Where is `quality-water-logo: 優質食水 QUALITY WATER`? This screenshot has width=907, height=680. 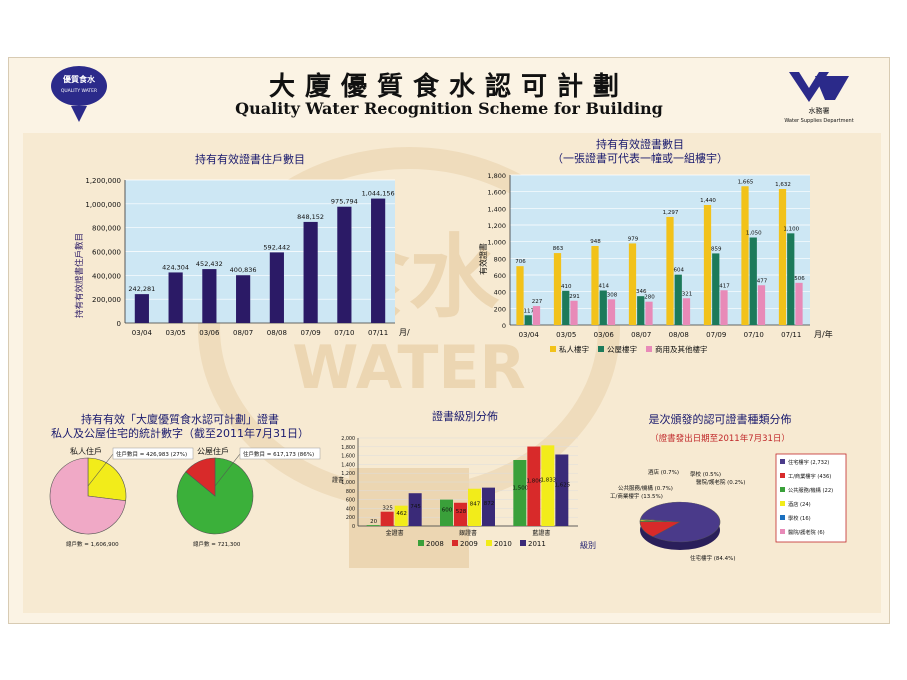 quality-water-logo: 優質食水 QUALITY WATER is located at coordinates (79, 94).